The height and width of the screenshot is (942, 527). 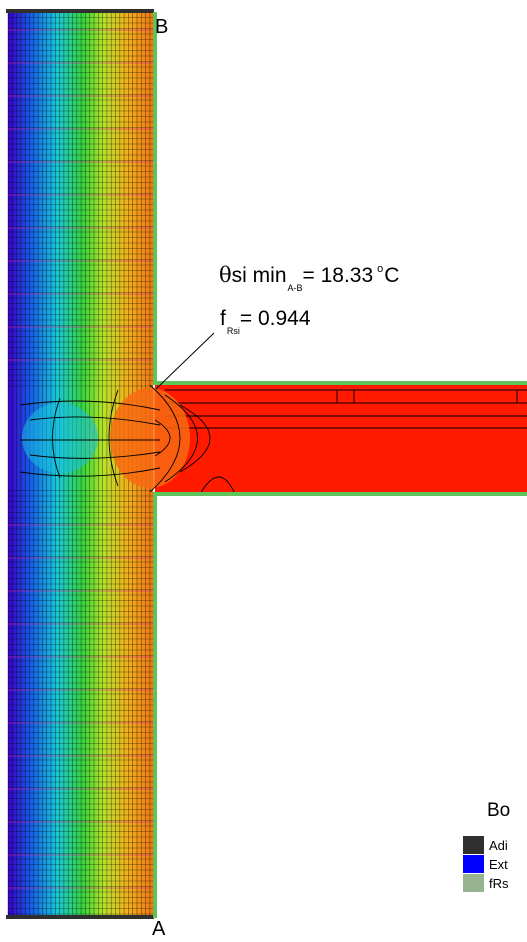 I want to click on frsi-boundary-wall-upper, so click(x=155, y=198).